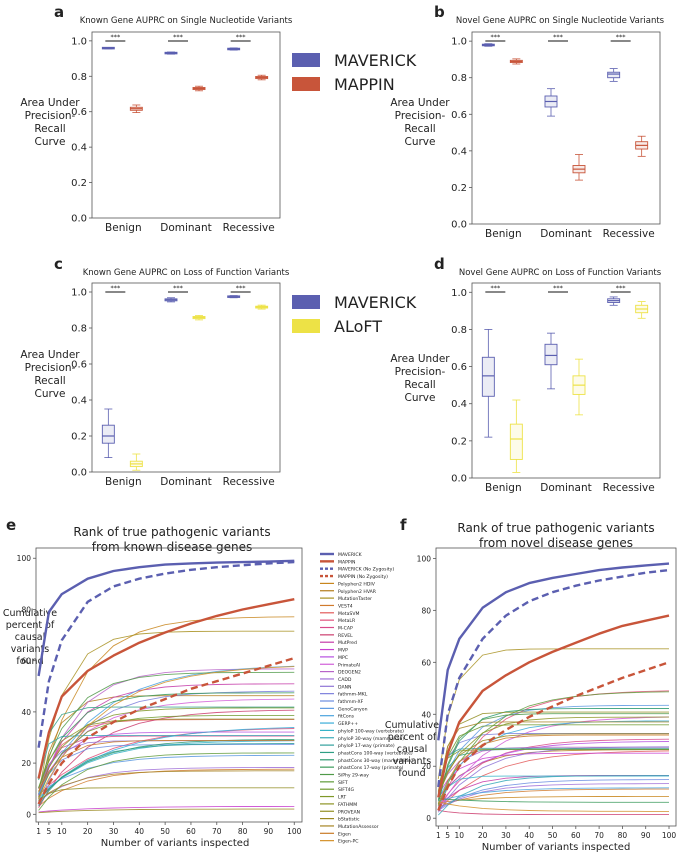 This screenshot has height=856, width=685. Describe the element at coordinates (175, 843) in the screenshot. I see `x-axis-label: Number of variants inspected` at that location.